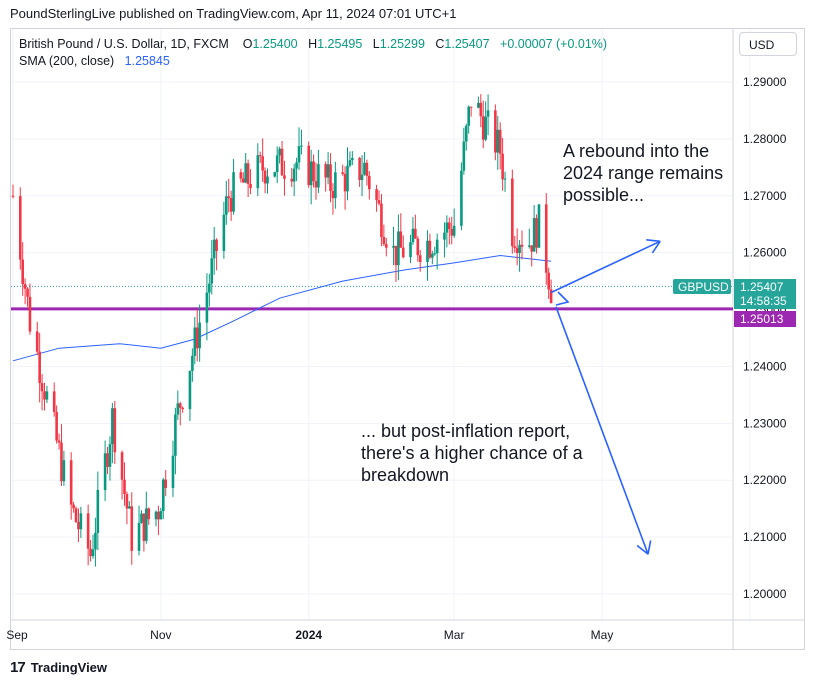  I want to click on currency-button: USD, so click(768, 44).